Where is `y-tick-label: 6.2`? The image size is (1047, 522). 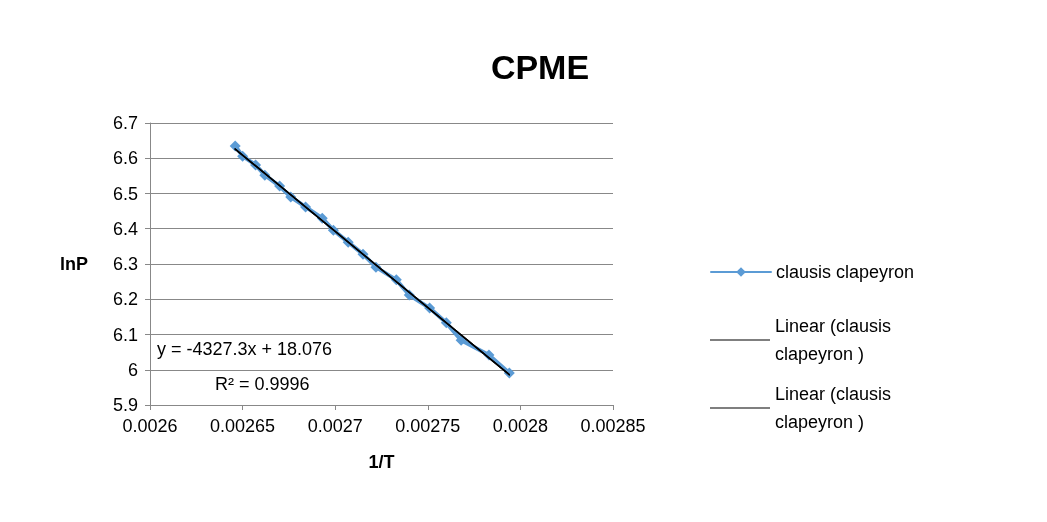 y-tick-label: 6.2 is located at coordinates (125, 299).